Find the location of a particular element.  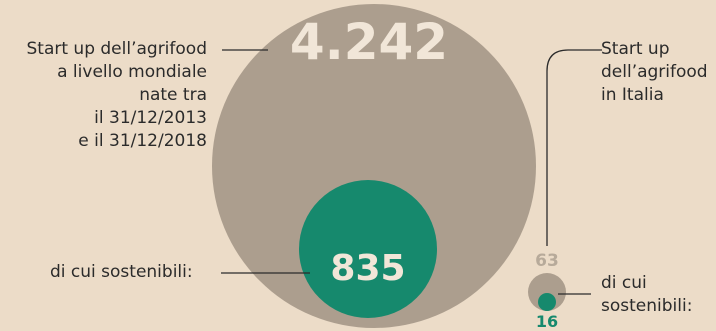

world-label-line-5: e il 31/12/2018 is located at coordinates (103, 141).